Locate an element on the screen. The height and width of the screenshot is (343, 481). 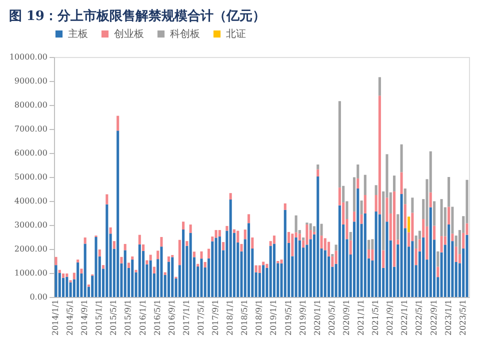
x-tick-label: 2022/9/1 is located at coordinates (433, 318).